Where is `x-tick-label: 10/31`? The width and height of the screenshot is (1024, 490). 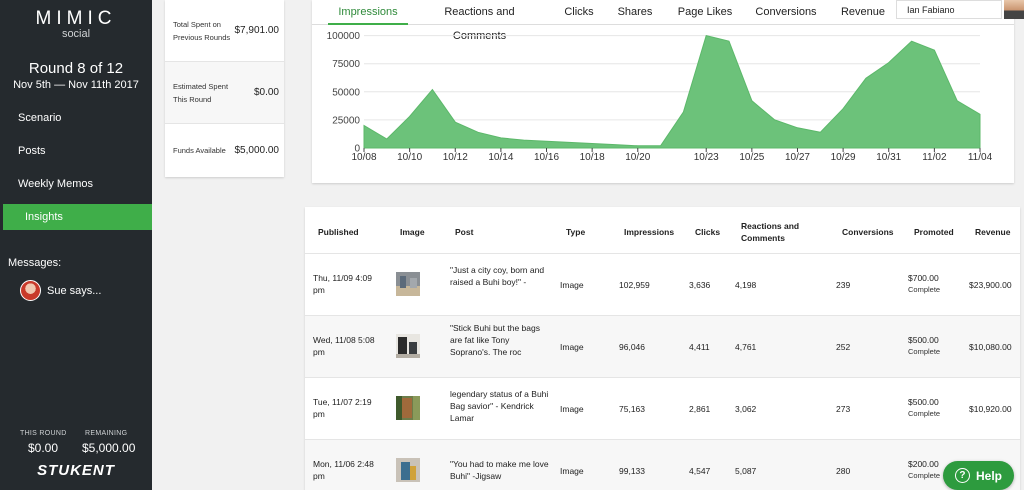 x-tick-label: 10/31 is located at coordinates (888, 157).